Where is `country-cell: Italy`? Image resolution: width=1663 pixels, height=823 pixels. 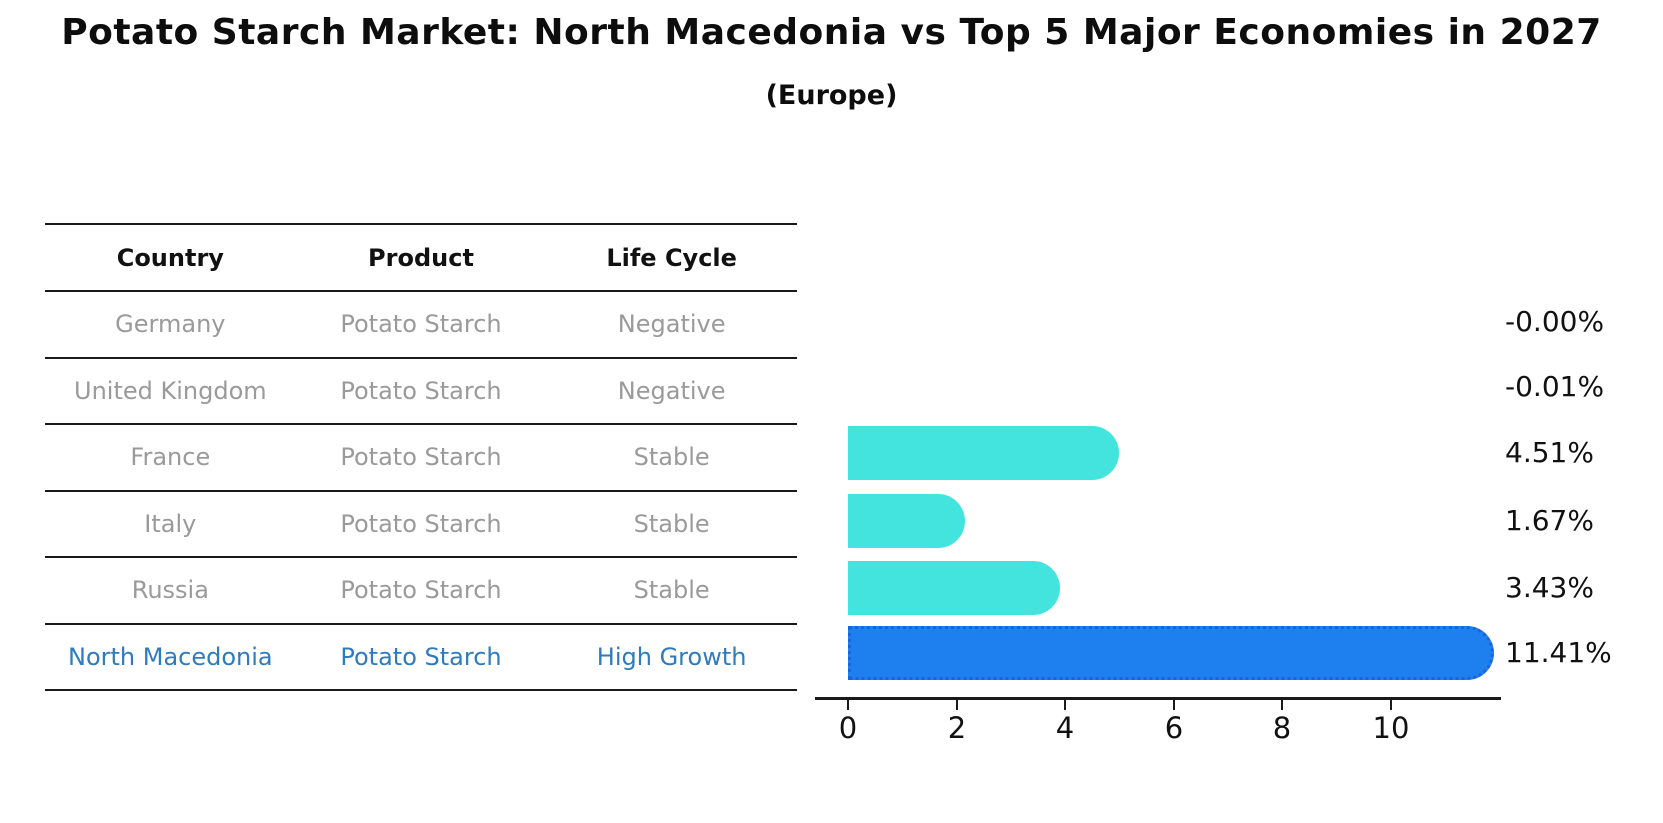 country-cell: Italy is located at coordinates (170, 523).